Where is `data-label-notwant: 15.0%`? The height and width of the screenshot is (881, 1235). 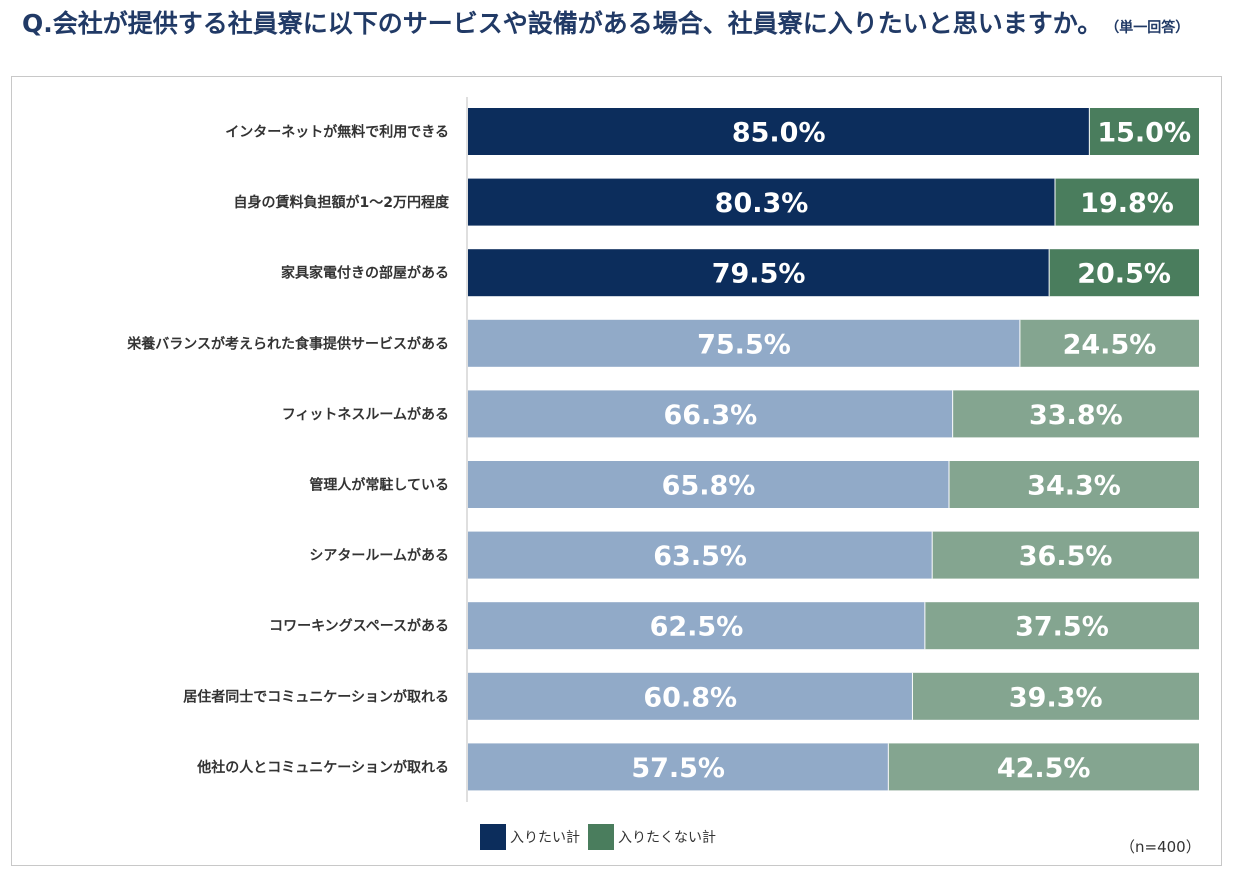 data-label-notwant: 15.0% is located at coordinates (1144, 133).